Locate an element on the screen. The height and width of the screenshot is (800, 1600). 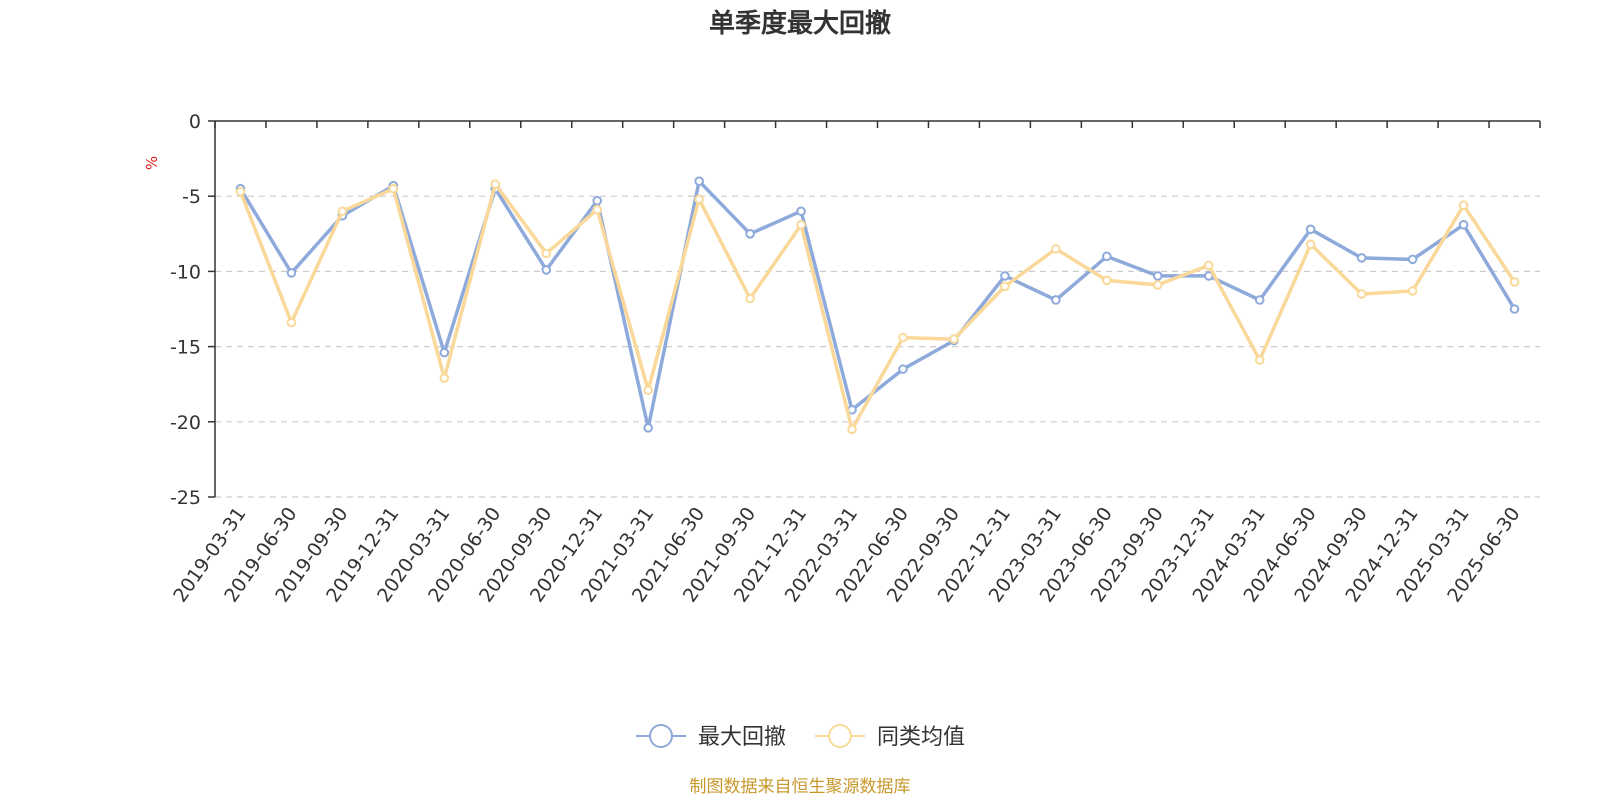
y-tick-label: -15 is located at coordinates (185, 348).